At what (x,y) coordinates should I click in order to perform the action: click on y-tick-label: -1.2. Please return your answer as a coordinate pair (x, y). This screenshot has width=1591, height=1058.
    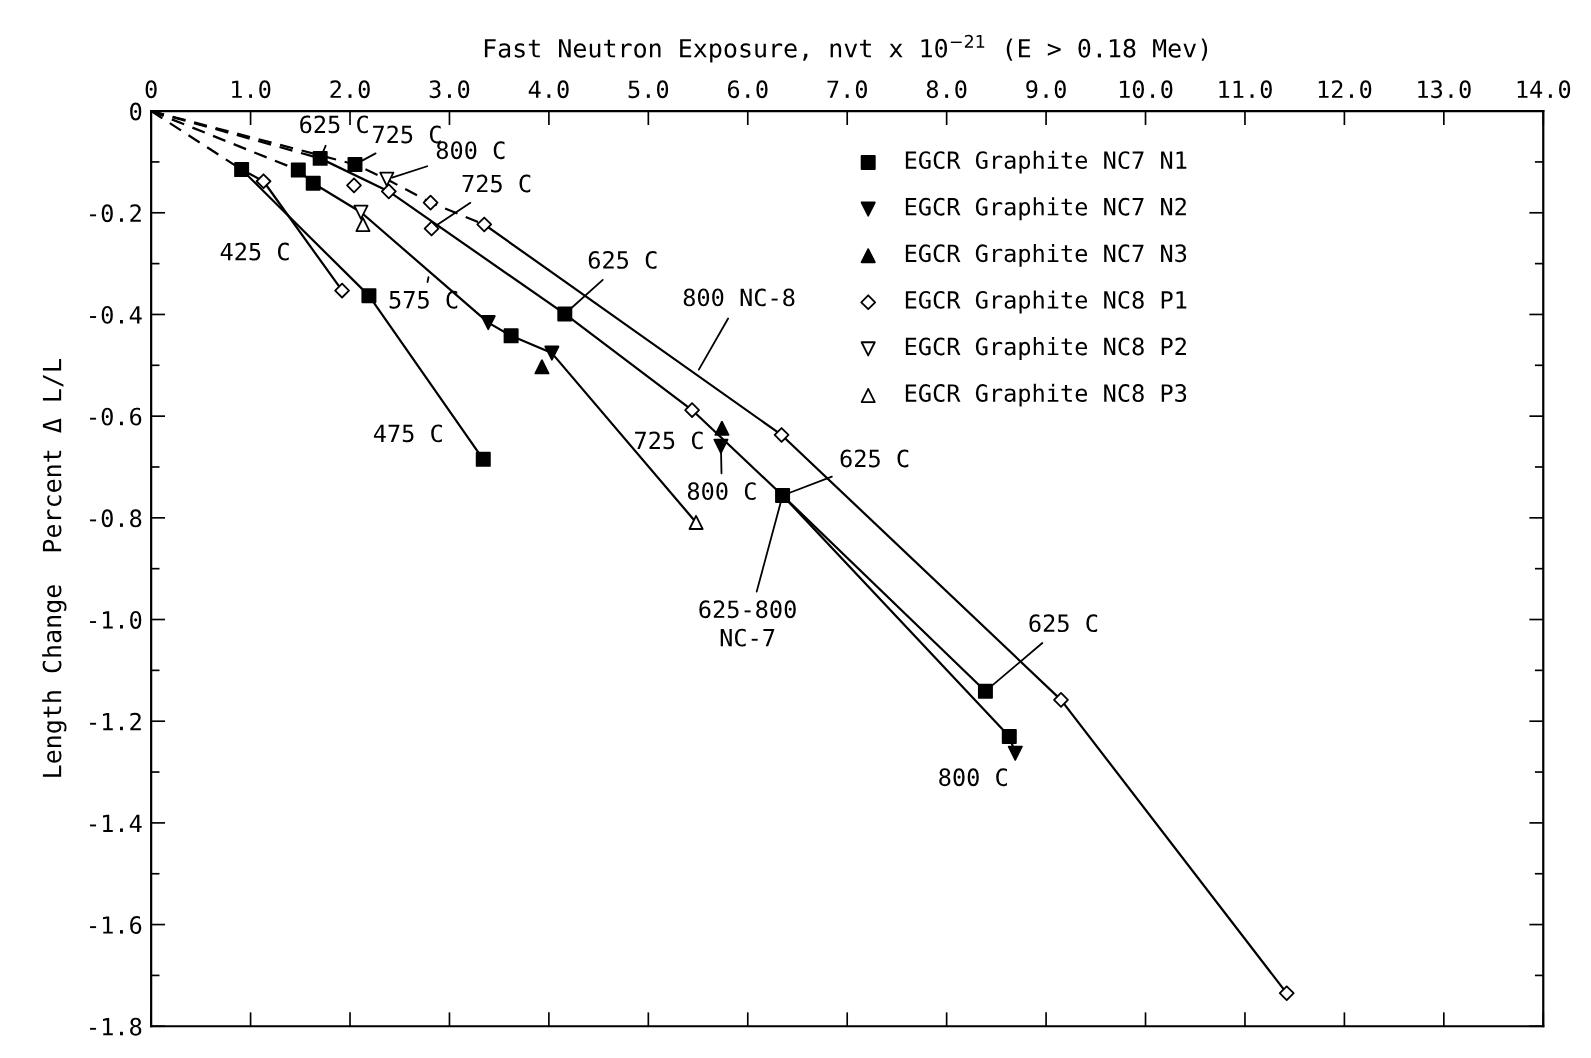
    Looking at the image, I should click on (115, 721).